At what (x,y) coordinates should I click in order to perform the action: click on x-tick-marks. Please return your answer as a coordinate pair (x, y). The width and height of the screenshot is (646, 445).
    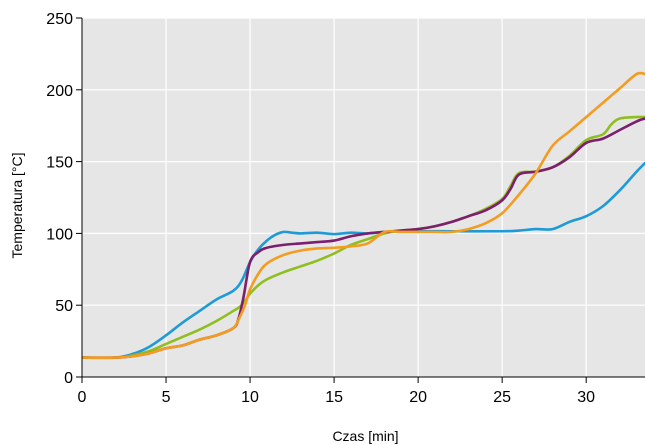
    Looking at the image, I should click on (334, 380).